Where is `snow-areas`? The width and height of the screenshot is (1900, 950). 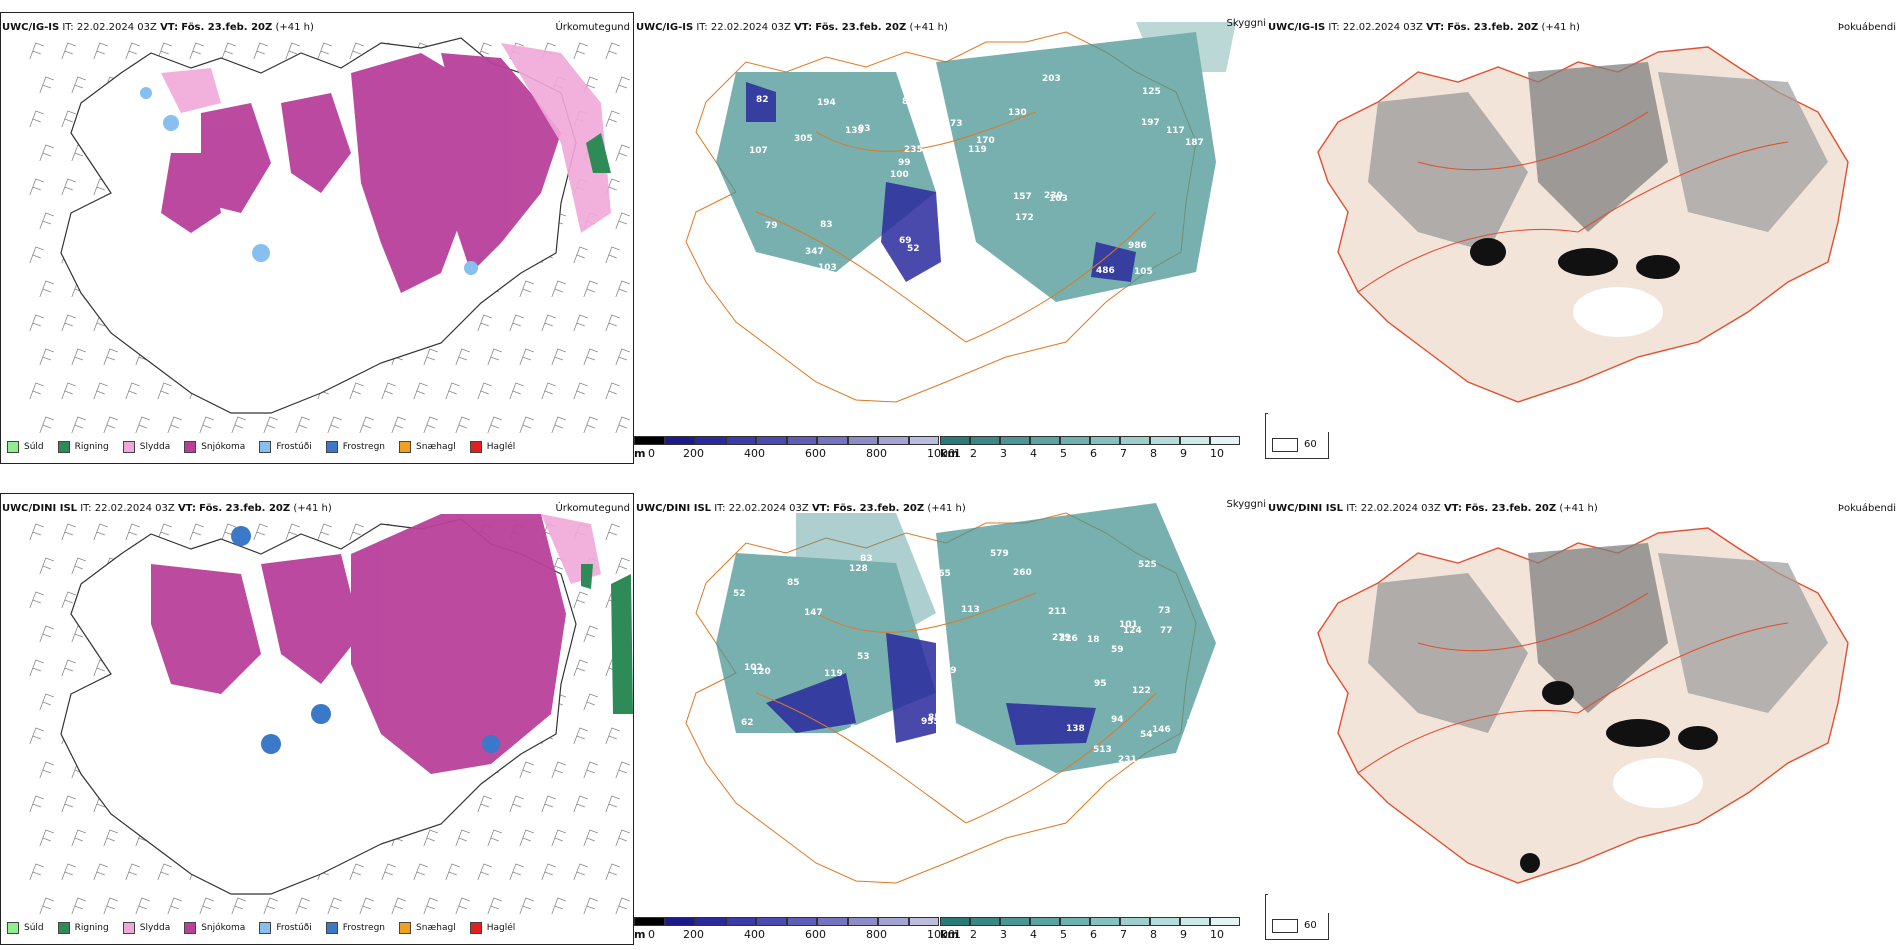 snow-areas is located at coordinates (361, 173).